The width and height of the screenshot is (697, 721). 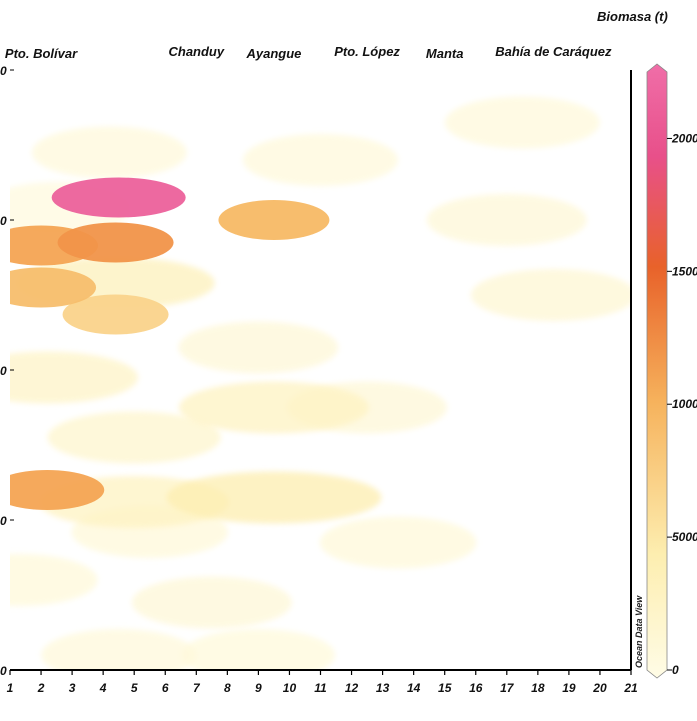 What do you see at coordinates (684, 537) in the screenshot?
I see `colorbar-tick-label: 5000` at bounding box center [684, 537].